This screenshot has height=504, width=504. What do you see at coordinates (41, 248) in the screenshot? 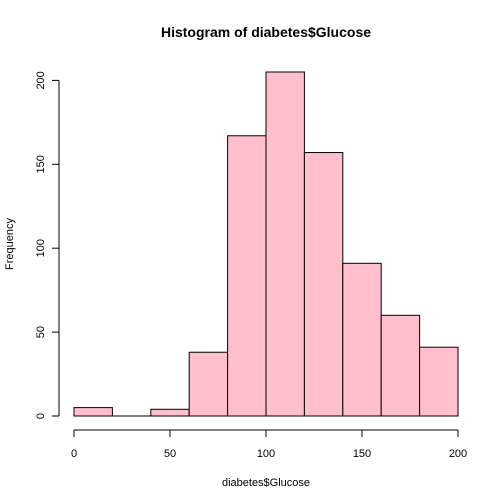
I see `y-tick-label: 100` at bounding box center [41, 248].